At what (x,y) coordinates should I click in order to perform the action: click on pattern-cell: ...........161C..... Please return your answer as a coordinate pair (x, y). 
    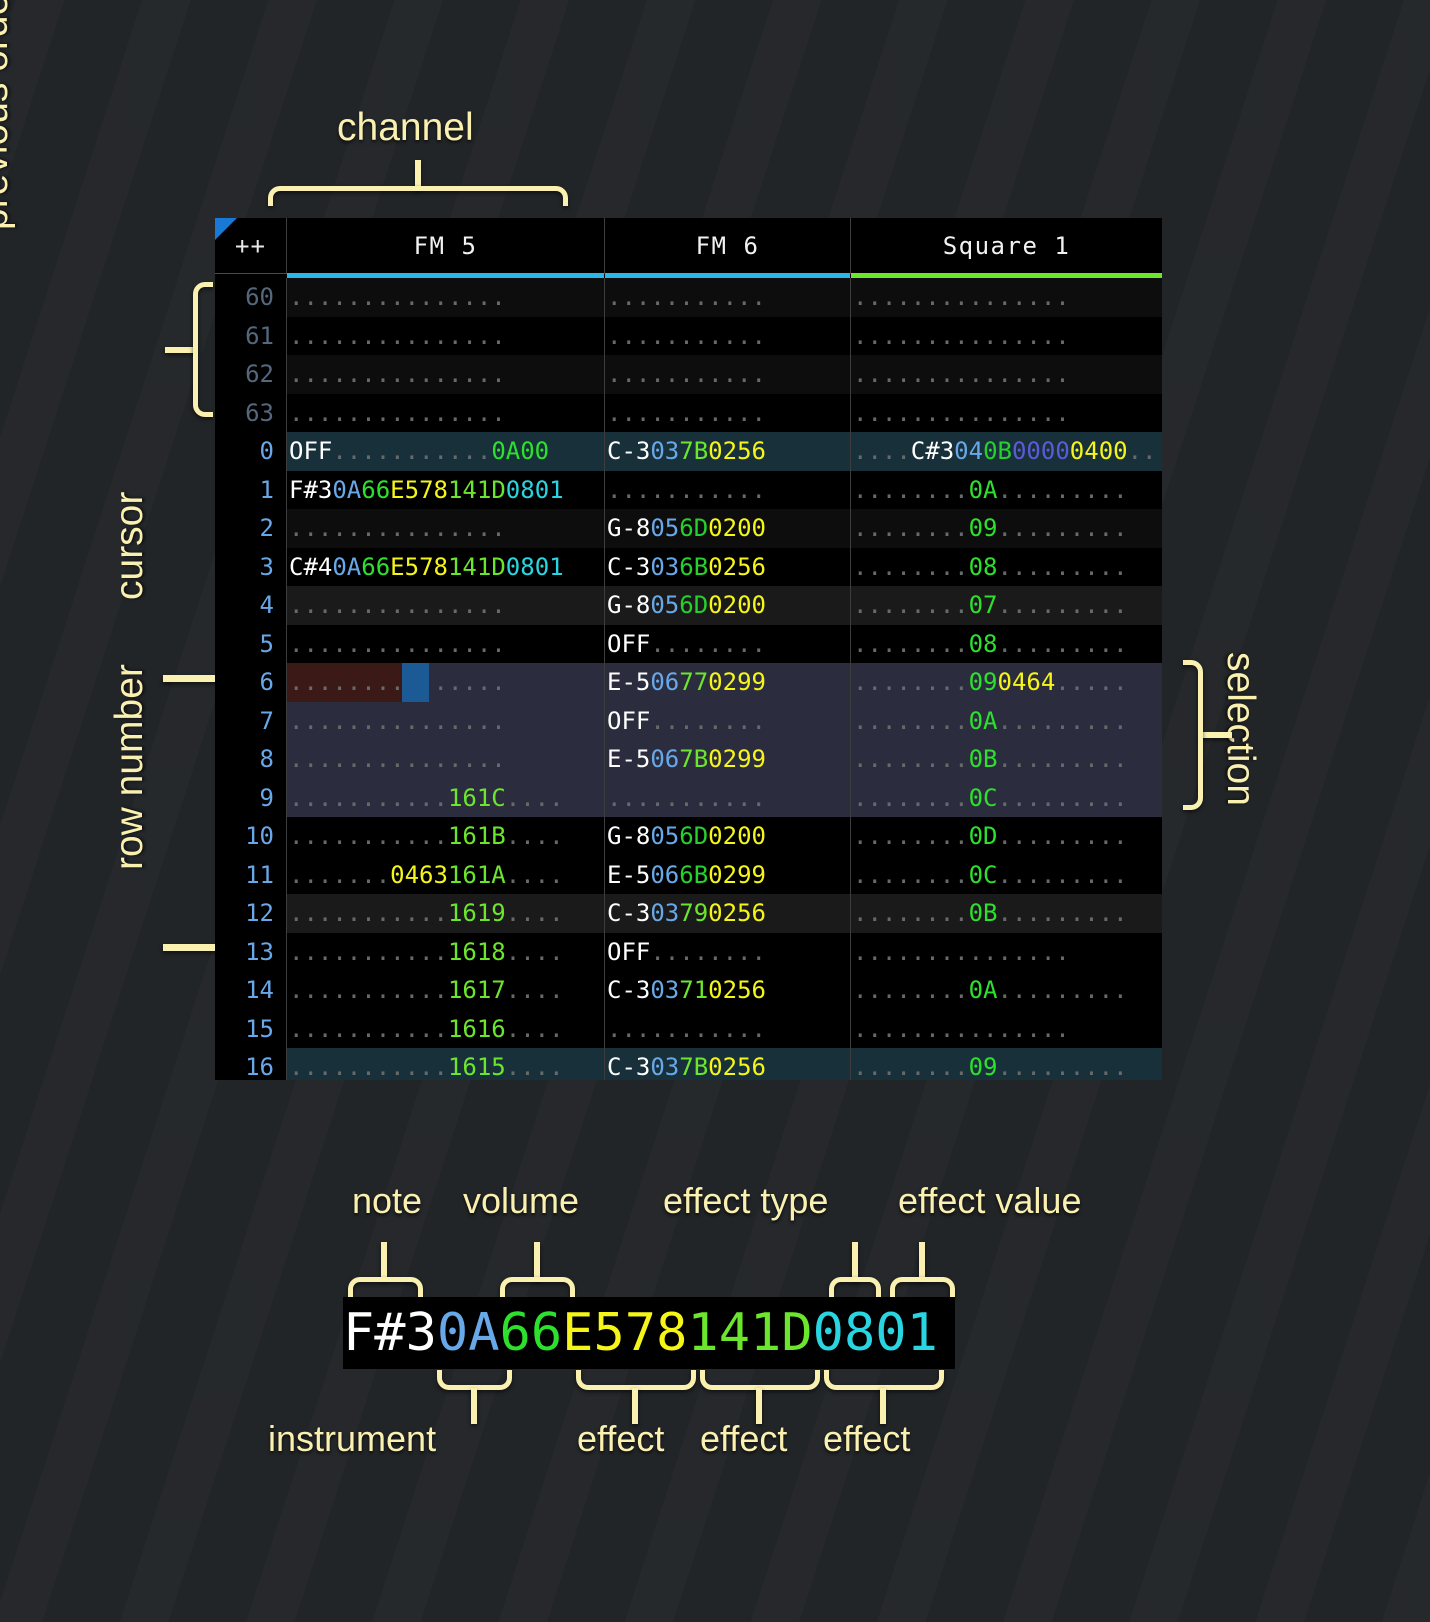
    Looking at the image, I should click on (446, 797).